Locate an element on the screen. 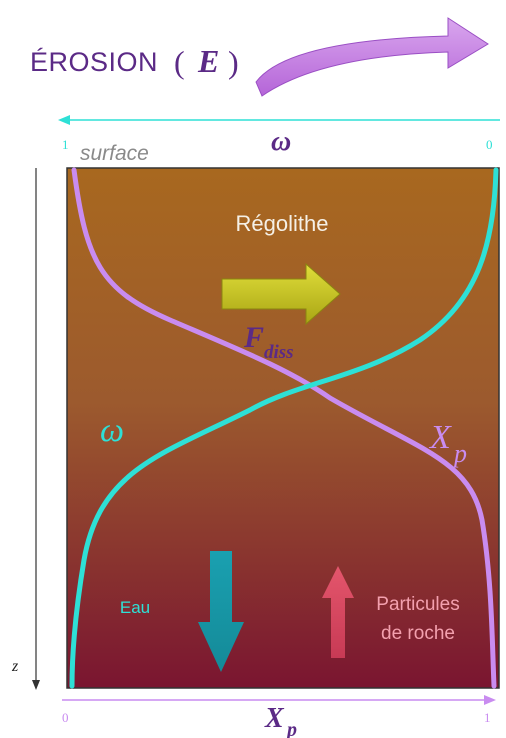 This screenshot has height=738, width=506. xp-axis-symbol-base: X is located at coordinates (274, 718).